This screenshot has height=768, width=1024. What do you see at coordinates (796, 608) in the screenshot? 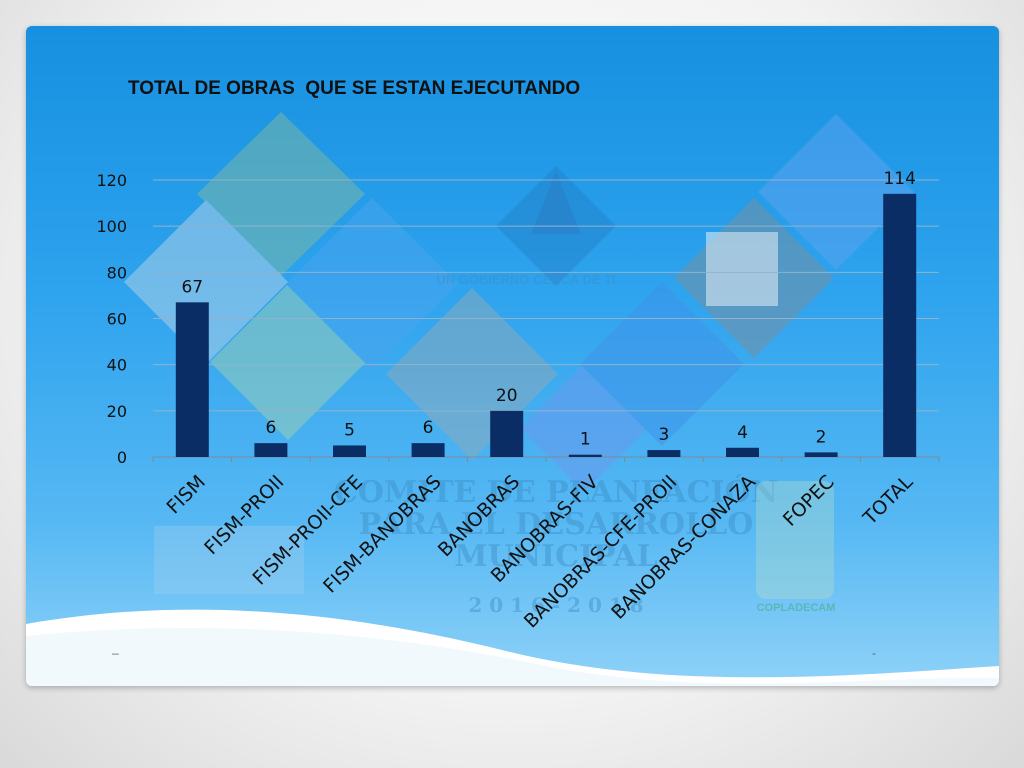
I see `watermark-badge: COPLADECAM` at bounding box center [796, 608].